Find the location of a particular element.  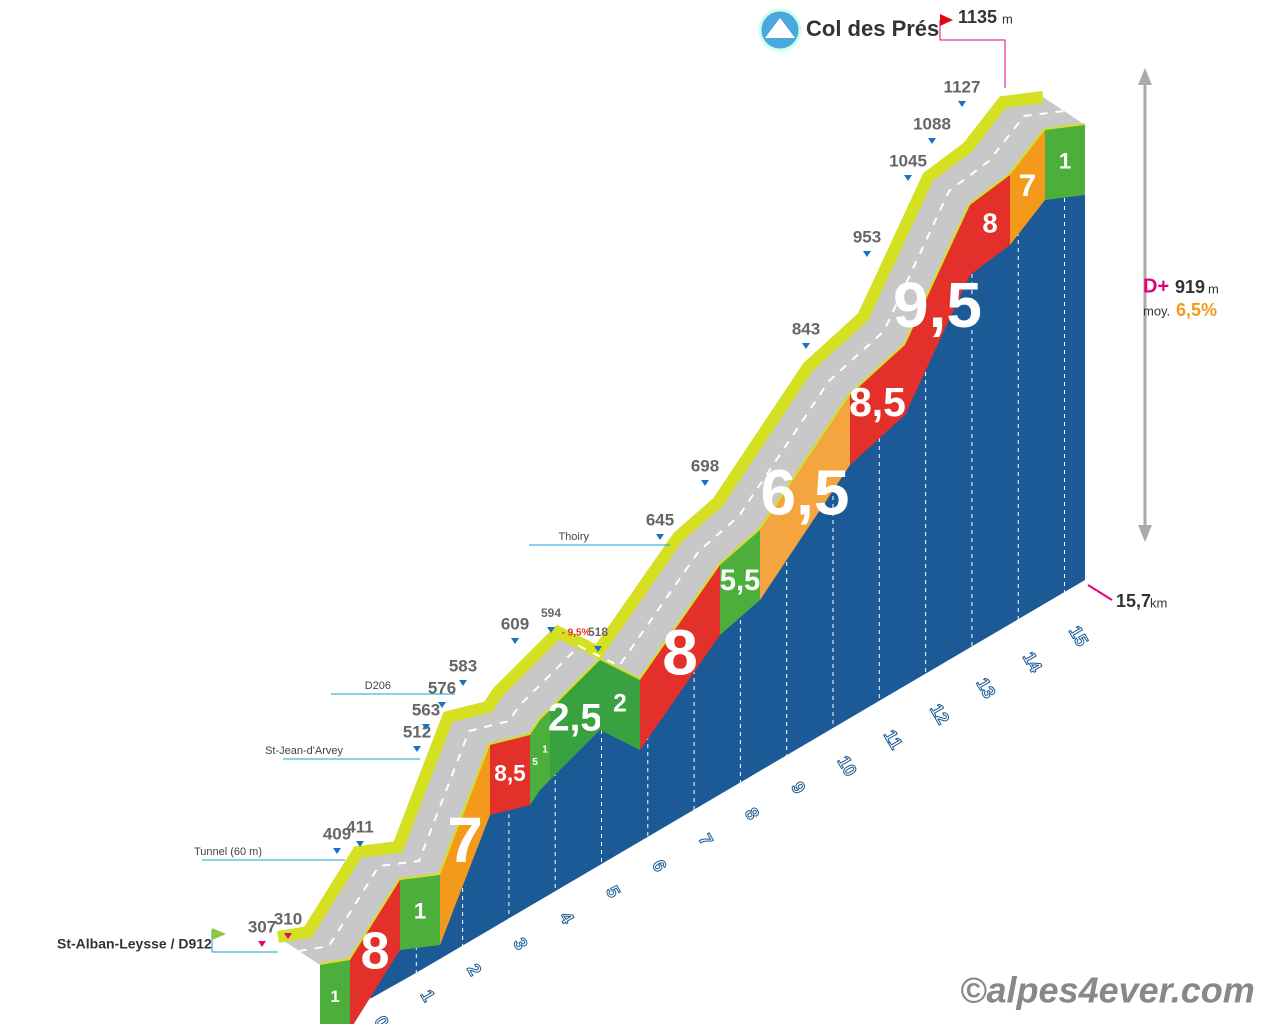

descent-note: - 9,5% is located at coordinates (576, 633).